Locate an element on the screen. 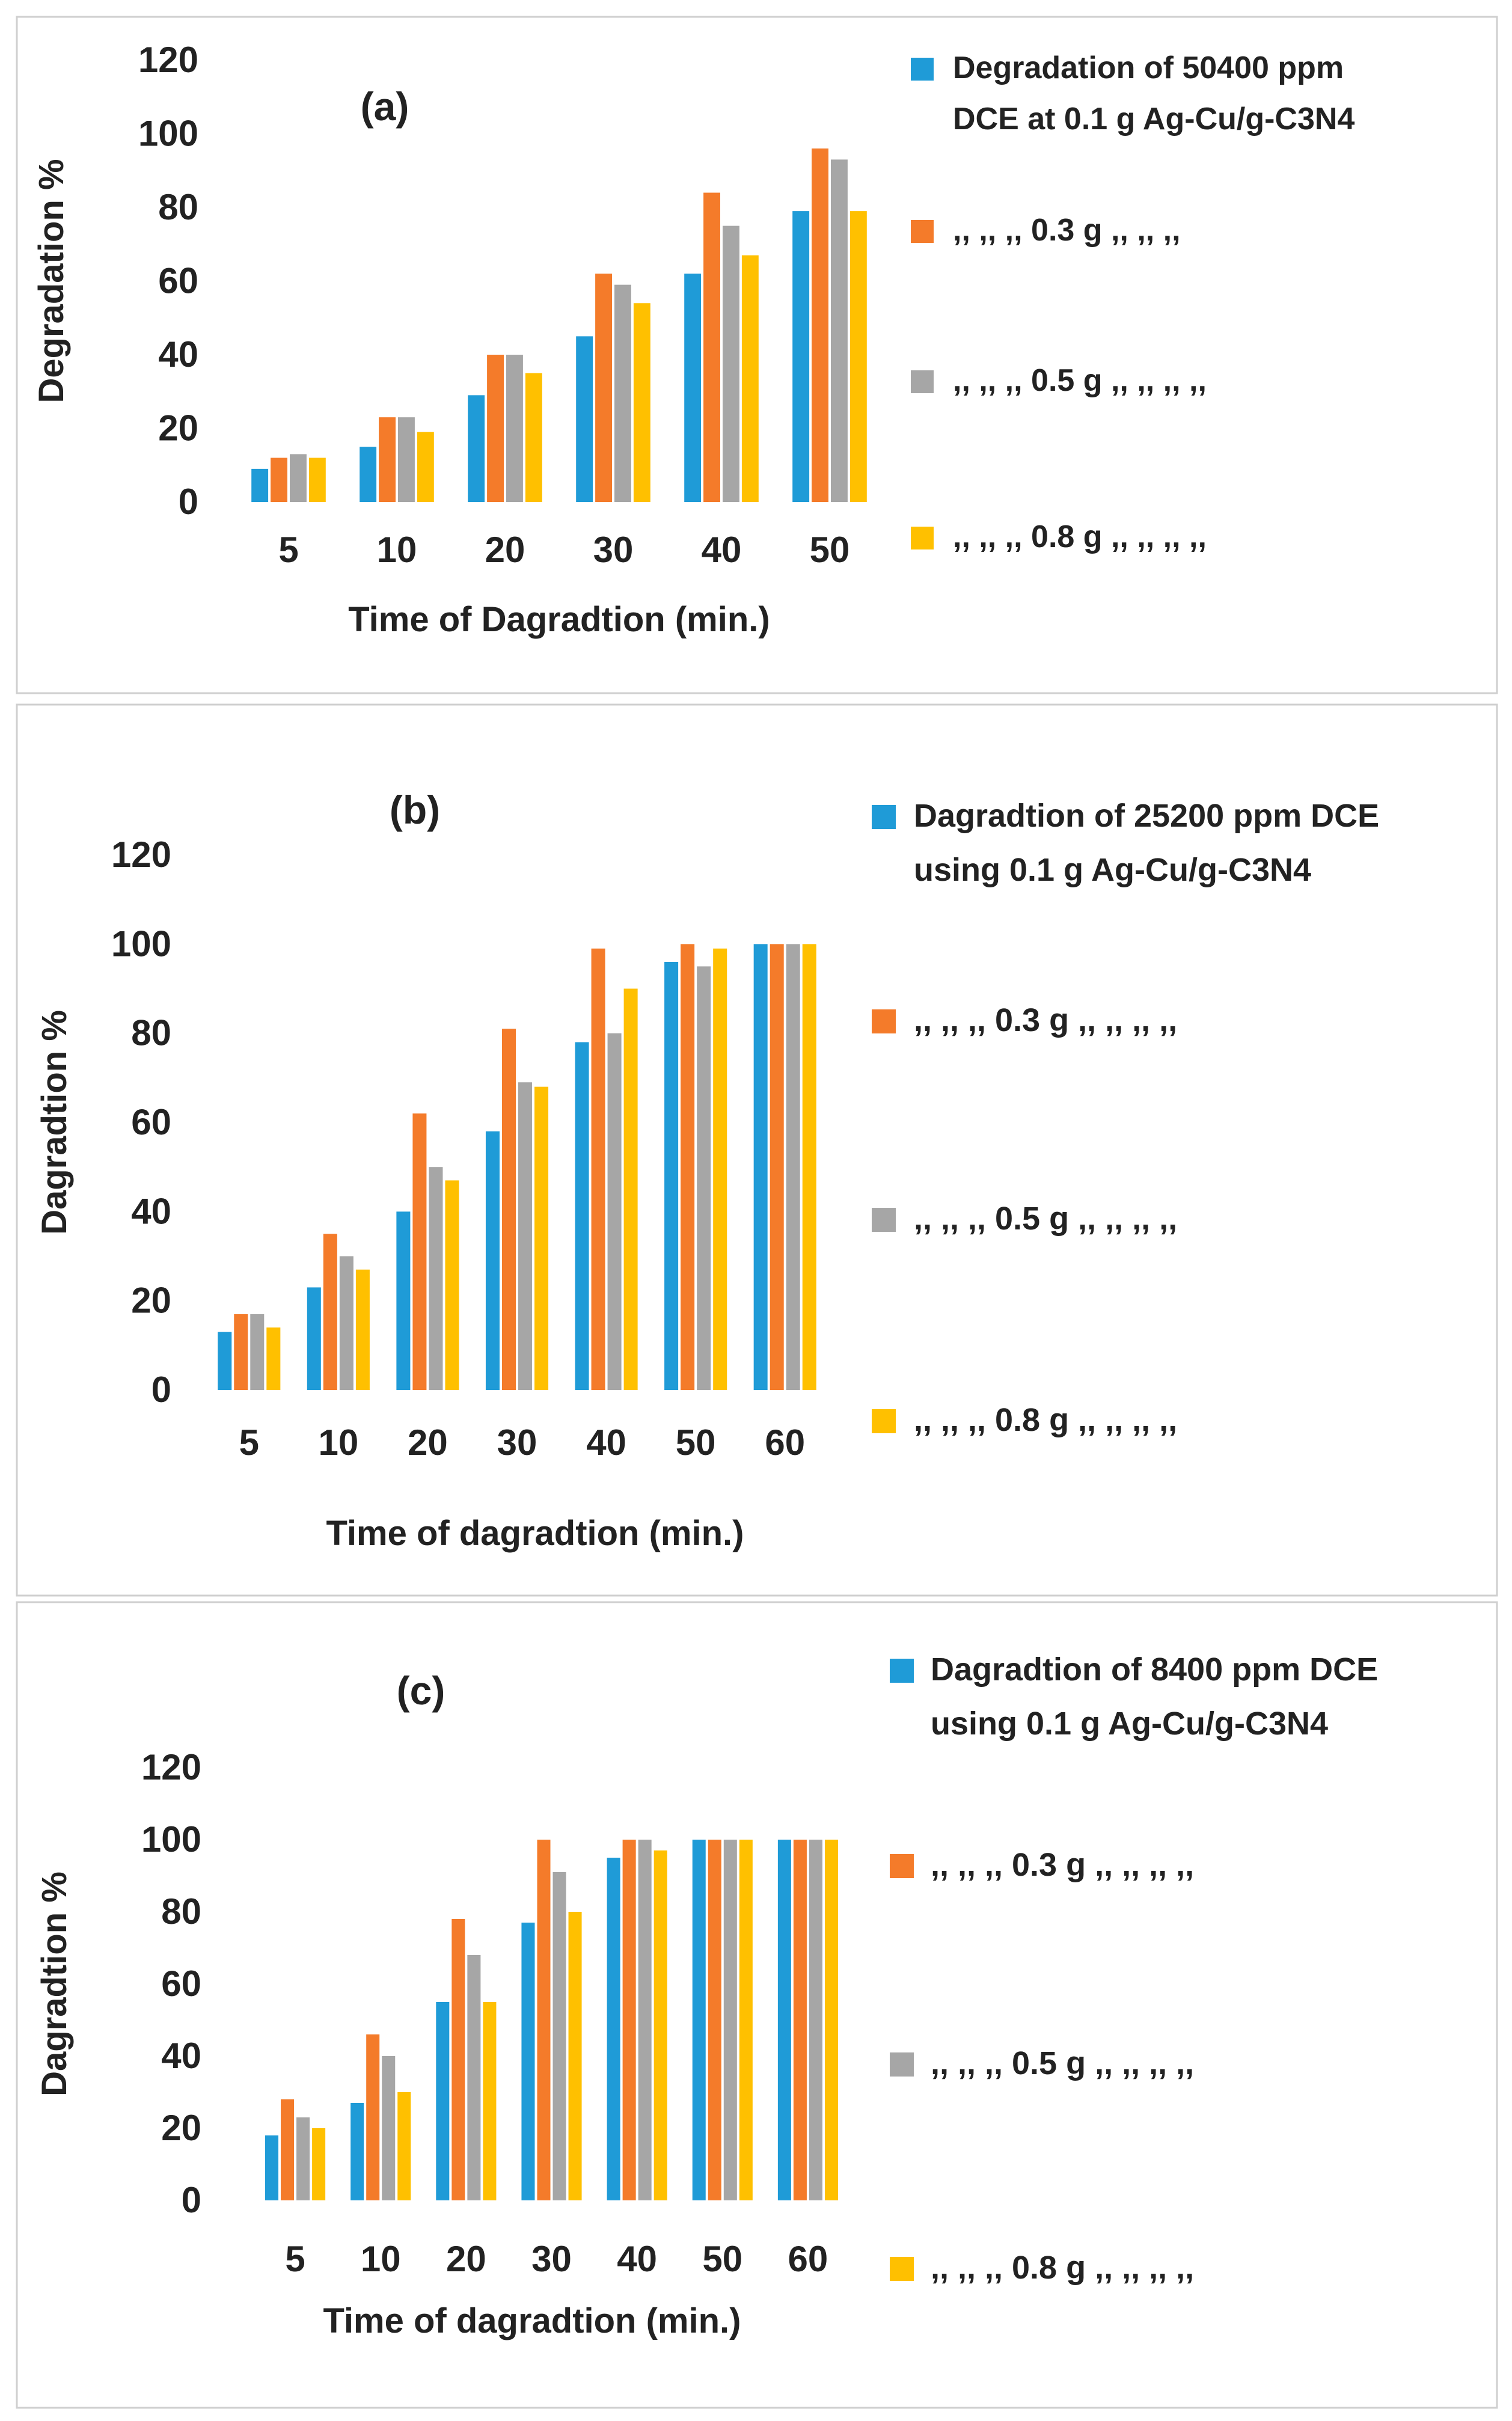 This screenshot has width=1512, height=2421. panel-label: (c) is located at coordinates (421, 1690).